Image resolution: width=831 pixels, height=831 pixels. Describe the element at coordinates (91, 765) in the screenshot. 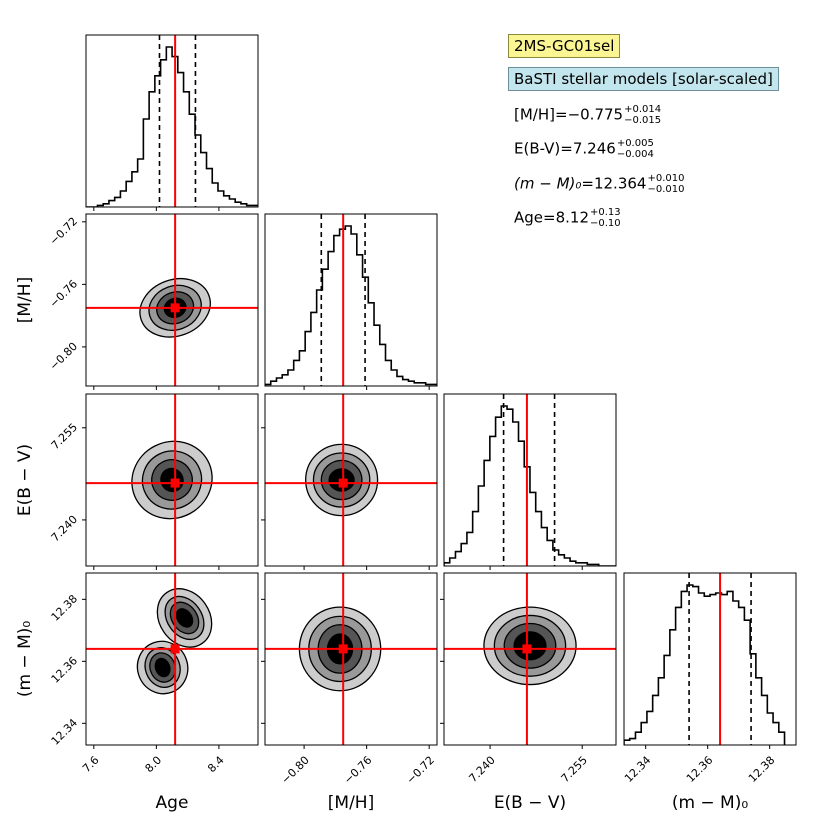

I see `x-tick-label-age: 7.6` at that location.